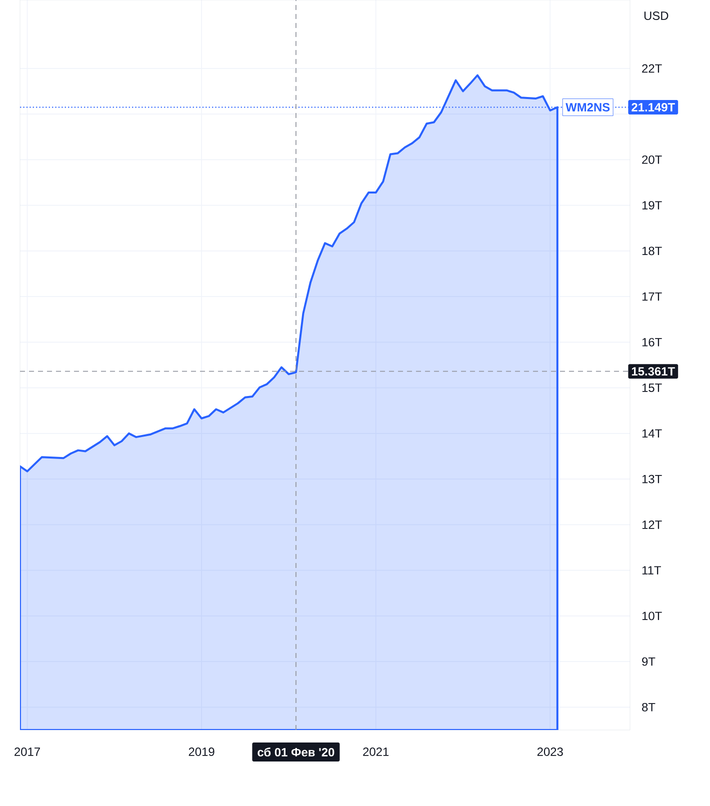  Describe the element at coordinates (652, 524) in the screenshot. I see `y-tick-label: 12T` at that location.